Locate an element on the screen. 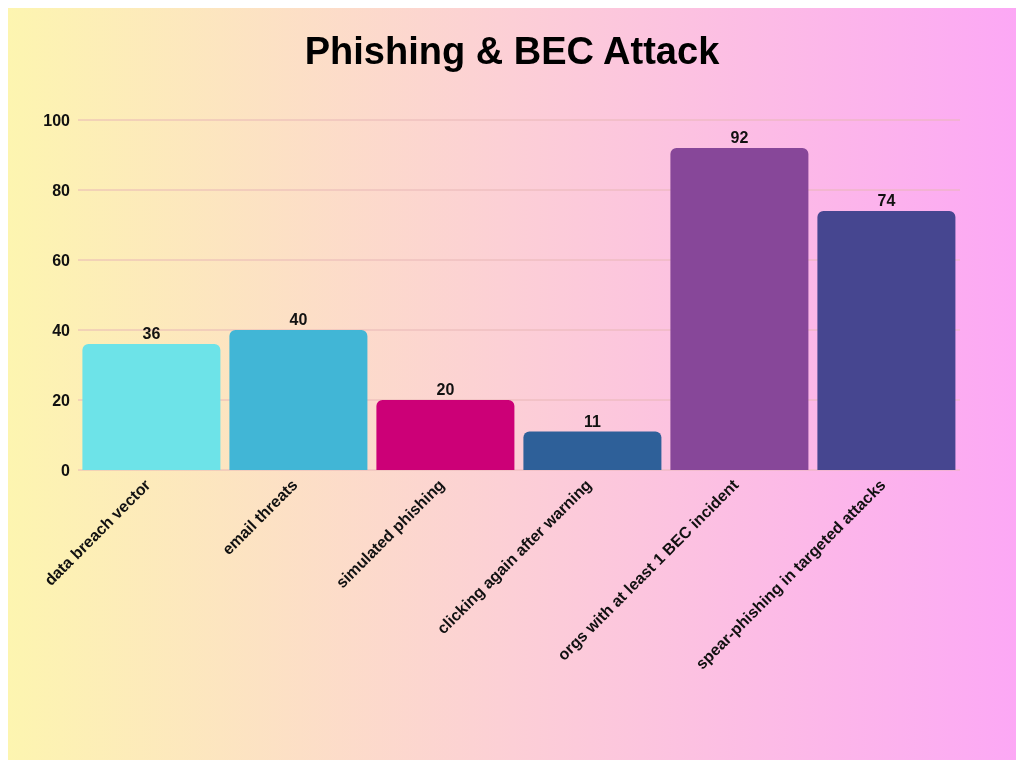  y-tick-label: 20 is located at coordinates (61, 400).